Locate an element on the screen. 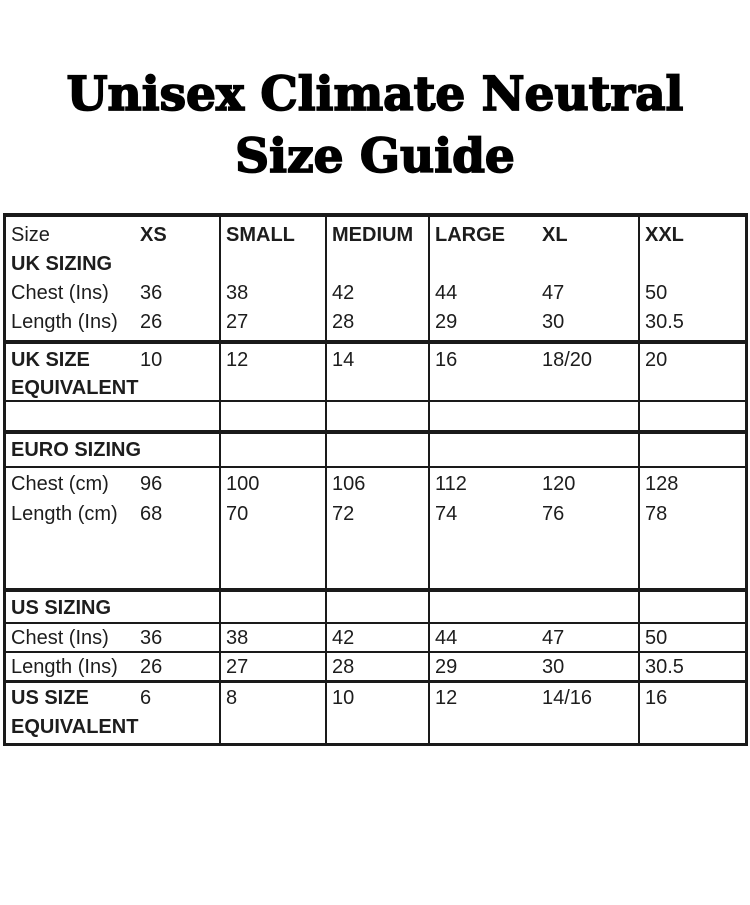 The width and height of the screenshot is (750, 905). euro-length-xs: 68 is located at coordinates (151, 514).